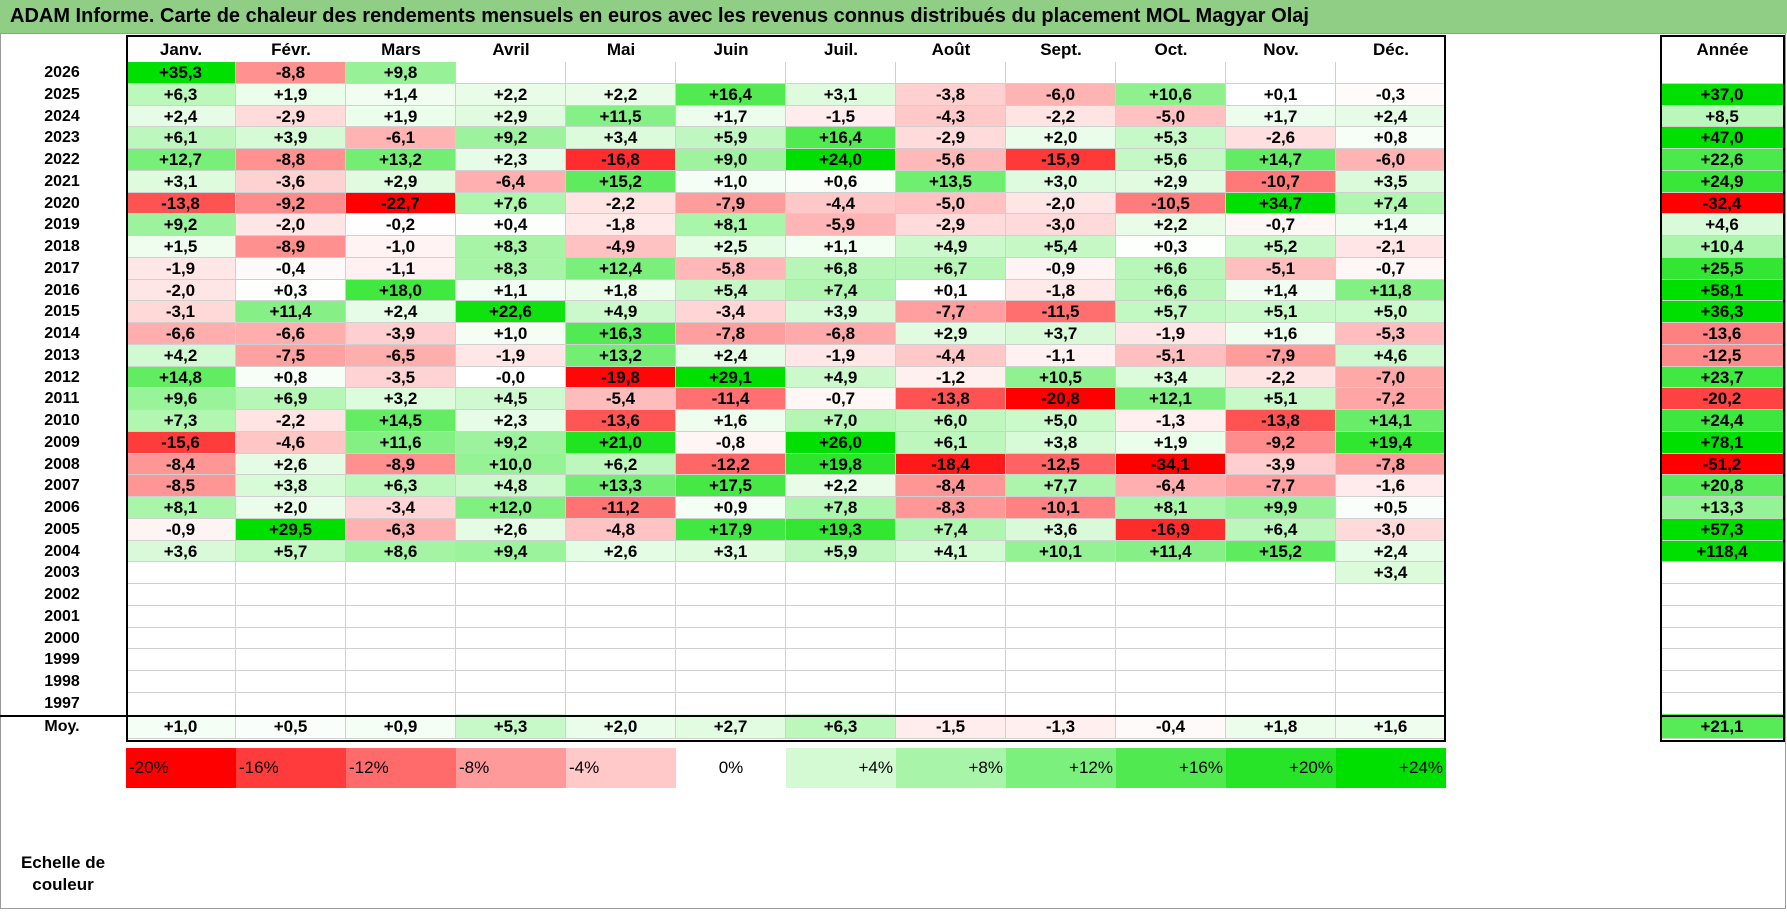 This screenshot has height=912, width=1787. What do you see at coordinates (621, 529) in the screenshot?
I see `heatmap-cell: -4,8` at bounding box center [621, 529].